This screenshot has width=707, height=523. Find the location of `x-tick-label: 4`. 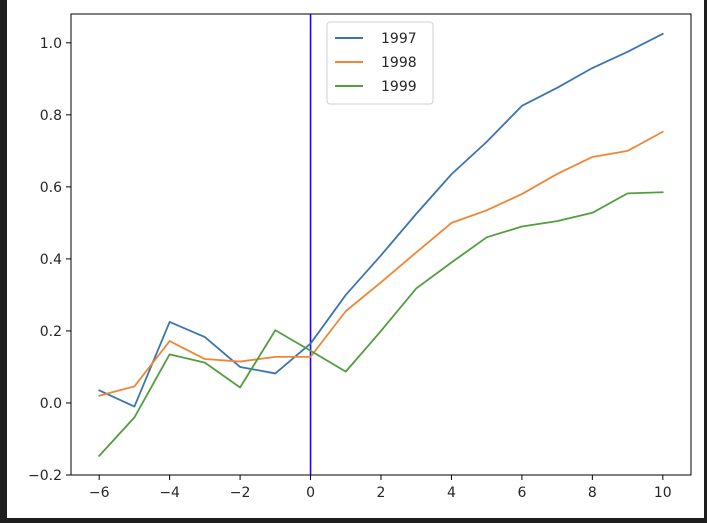

x-tick-label: 4 is located at coordinates (451, 493).